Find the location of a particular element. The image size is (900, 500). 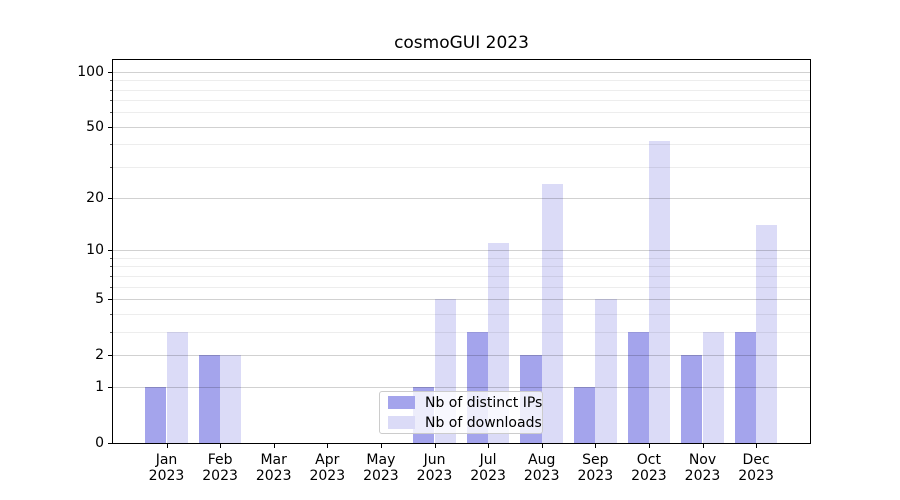

y-tick-label: 20 is located at coordinates (95, 198).